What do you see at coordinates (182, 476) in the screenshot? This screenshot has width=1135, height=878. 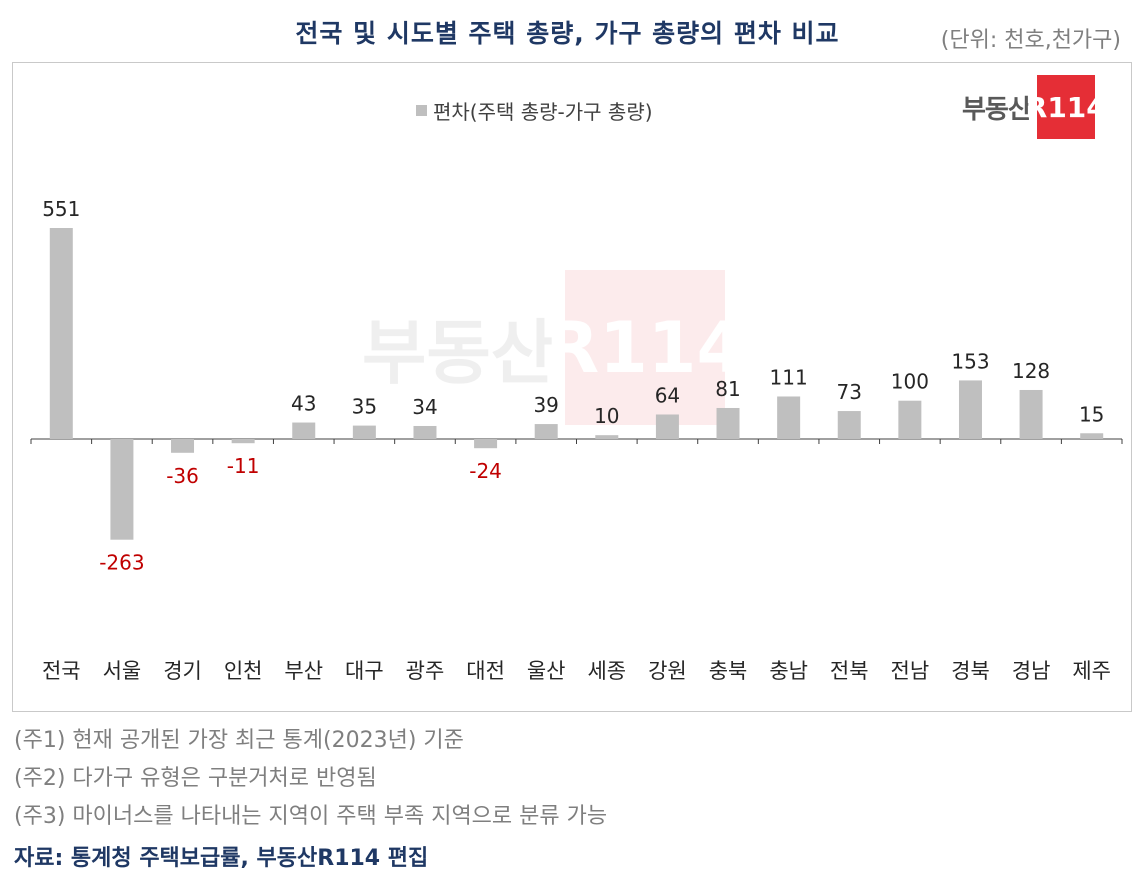 I see `data-label-경기: -36` at bounding box center [182, 476].